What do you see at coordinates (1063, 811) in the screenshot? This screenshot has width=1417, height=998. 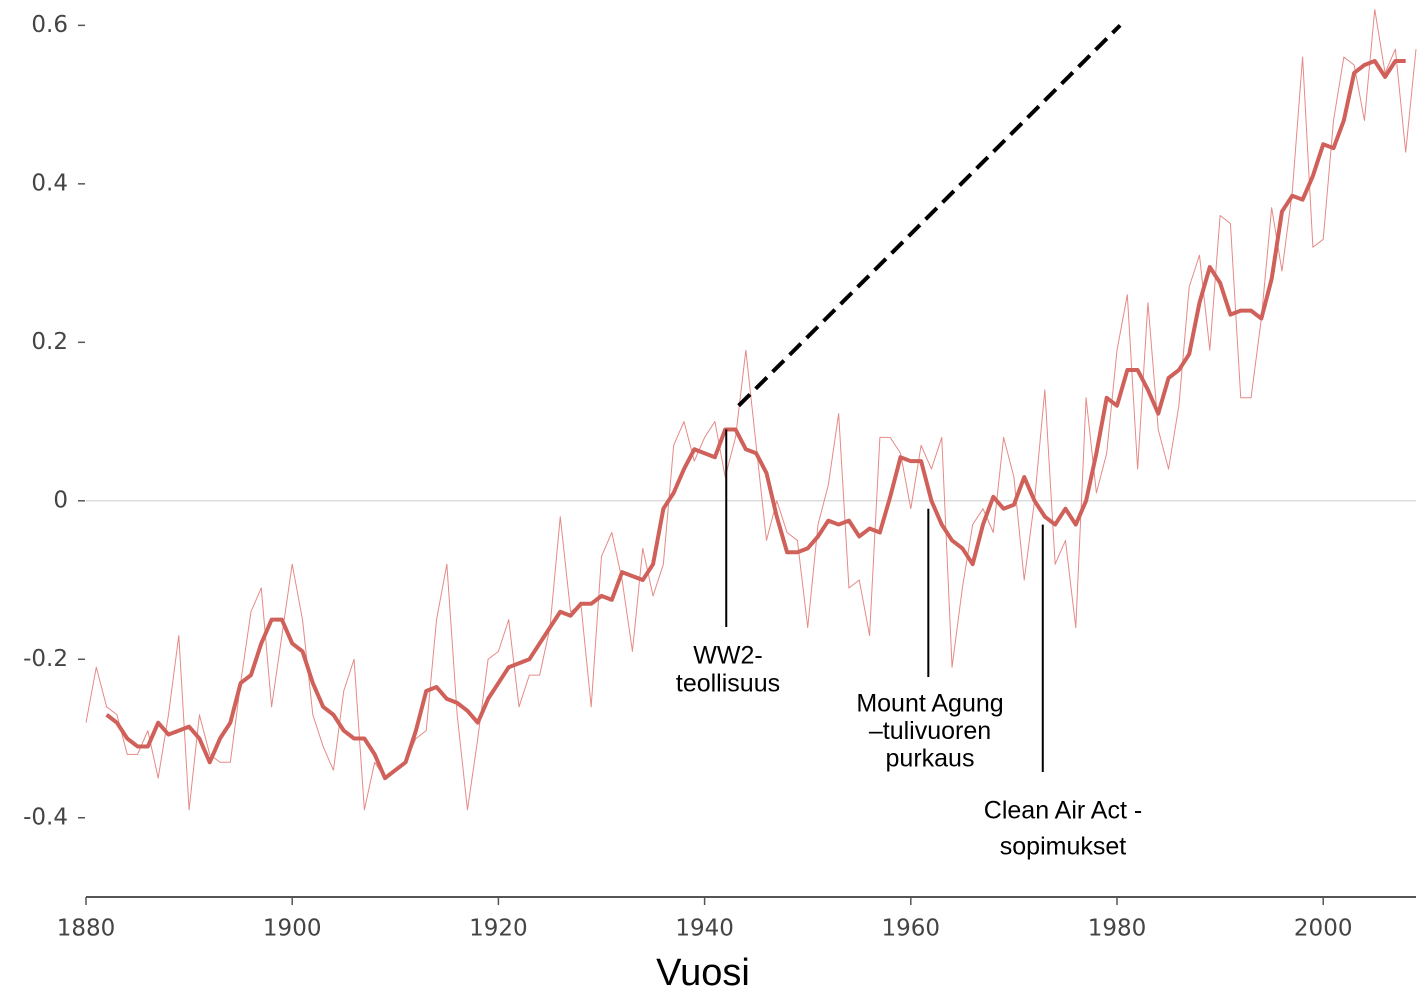 I see `annotation-text: Clean Air Act -` at bounding box center [1063, 811].